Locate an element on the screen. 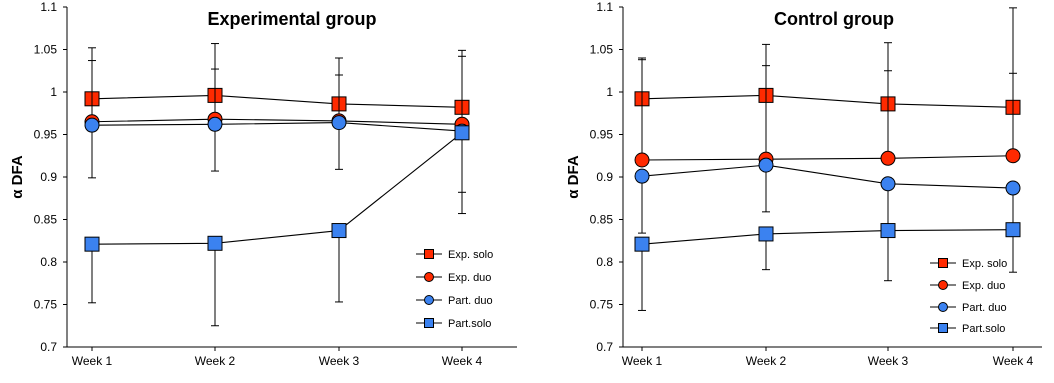  chart-title: Experimental group is located at coordinates (291, 19).